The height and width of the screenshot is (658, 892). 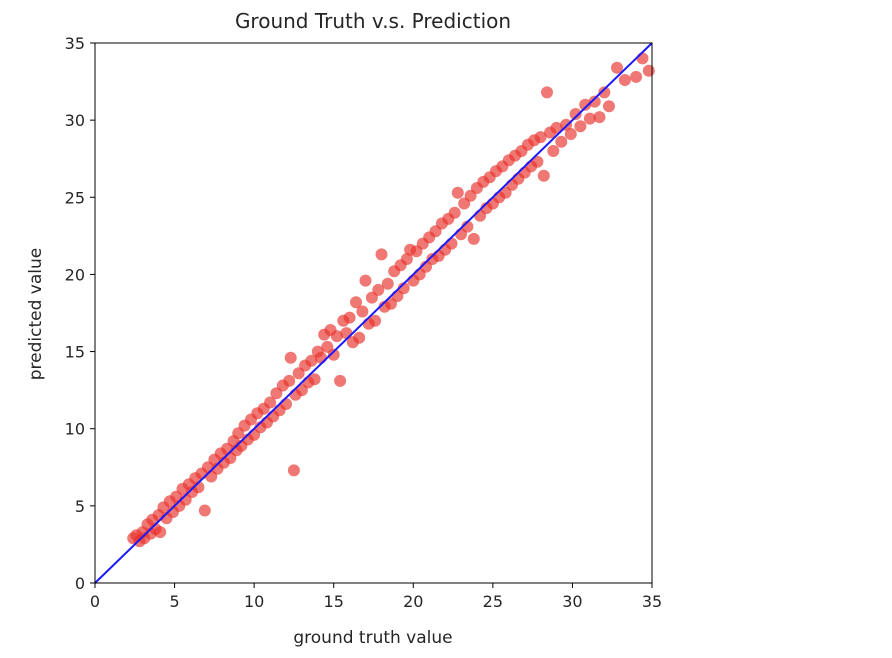 What do you see at coordinates (254, 601) in the screenshot?
I see `x-tick-label: 10` at bounding box center [254, 601].